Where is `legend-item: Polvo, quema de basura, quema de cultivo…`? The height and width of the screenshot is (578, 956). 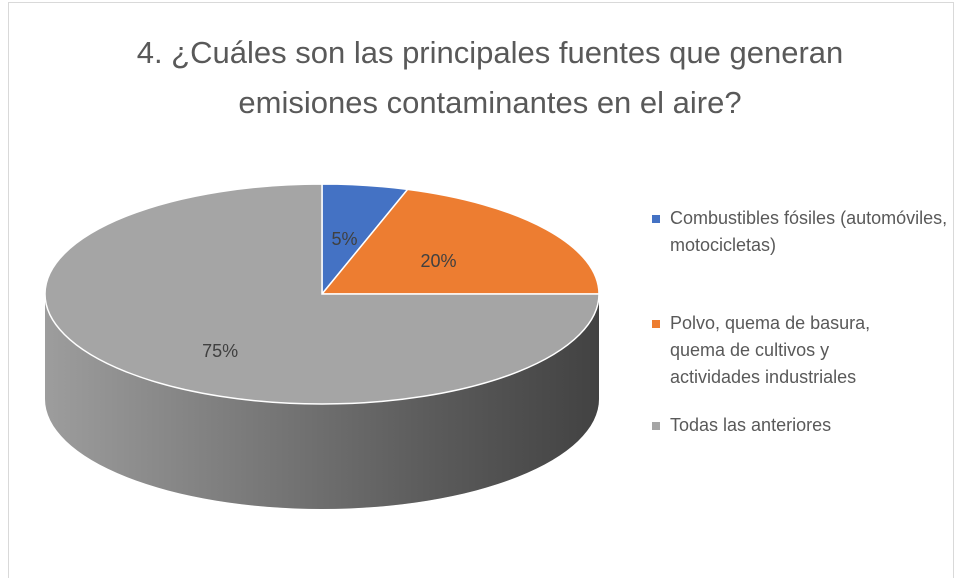
legend-item: Polvo, quema de basura, quema de cultivo… is located at coordinates (802, 350).